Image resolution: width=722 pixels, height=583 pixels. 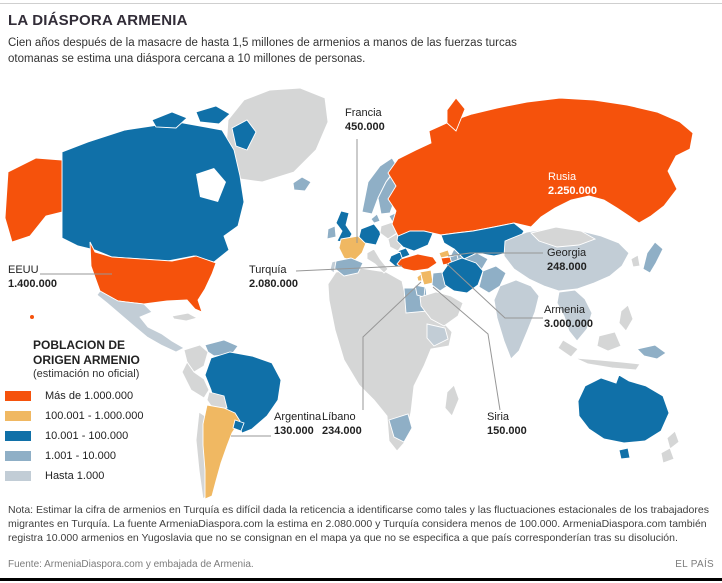 I want to click on hudson-bay, so click(x=211, y=185).